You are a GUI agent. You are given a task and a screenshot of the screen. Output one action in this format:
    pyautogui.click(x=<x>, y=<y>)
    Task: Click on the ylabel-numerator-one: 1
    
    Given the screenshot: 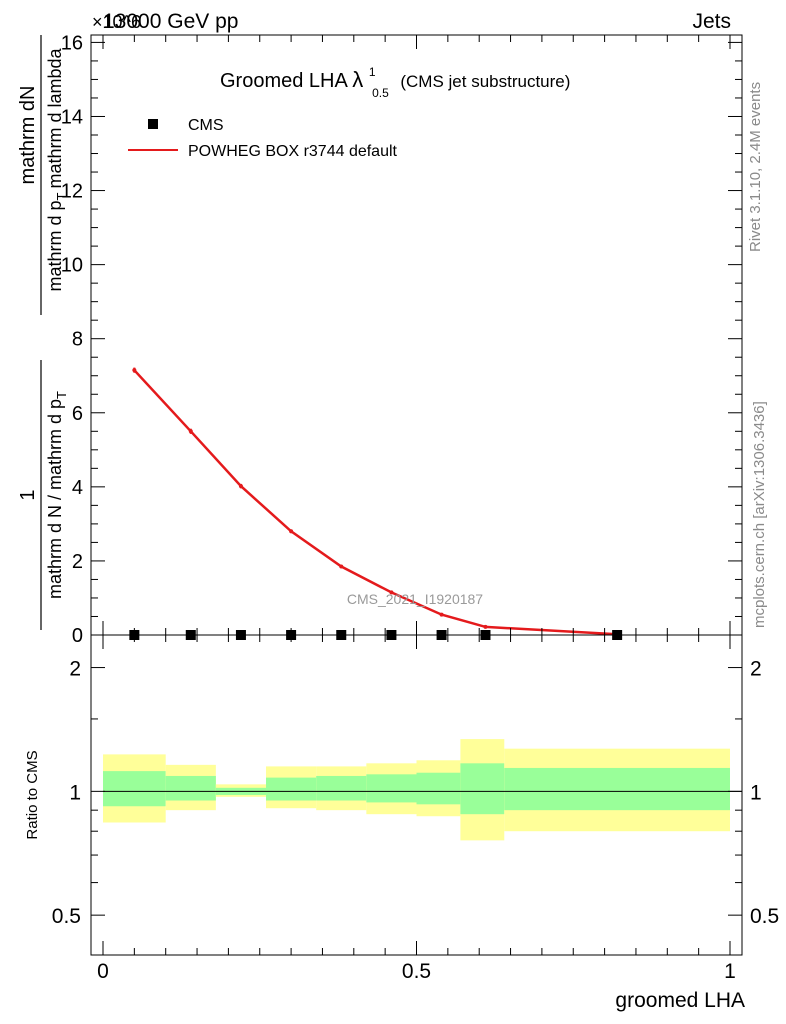 What is the action you would take?
    pyautogui.click(x=28, y=494)
    